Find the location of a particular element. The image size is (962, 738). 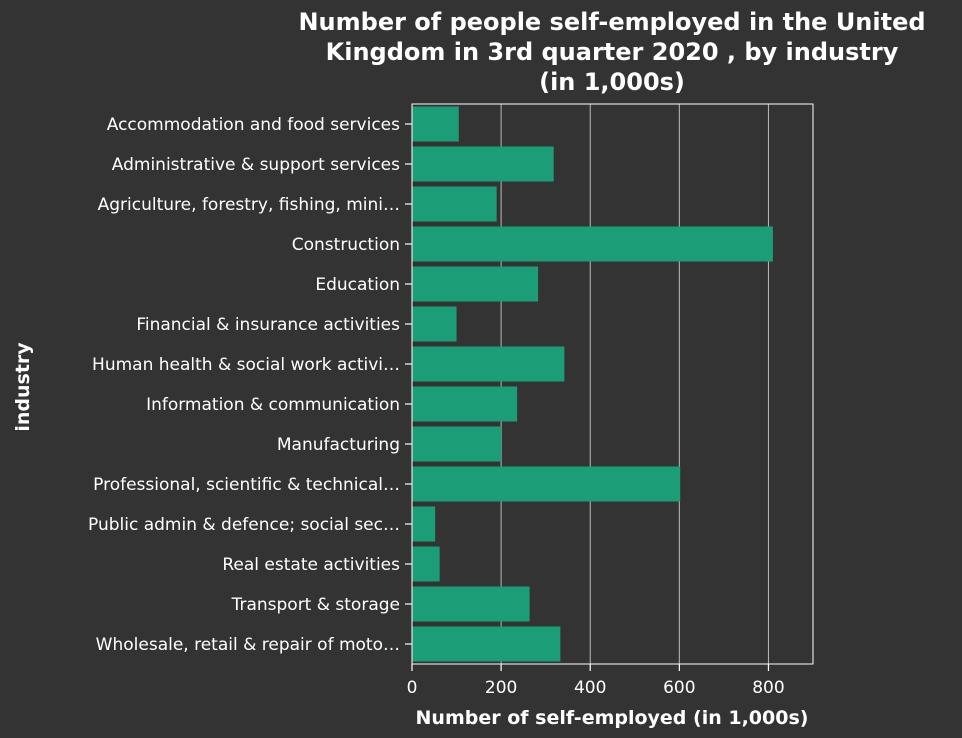

category-label: Information & communication is located at coordinates (273, 405).